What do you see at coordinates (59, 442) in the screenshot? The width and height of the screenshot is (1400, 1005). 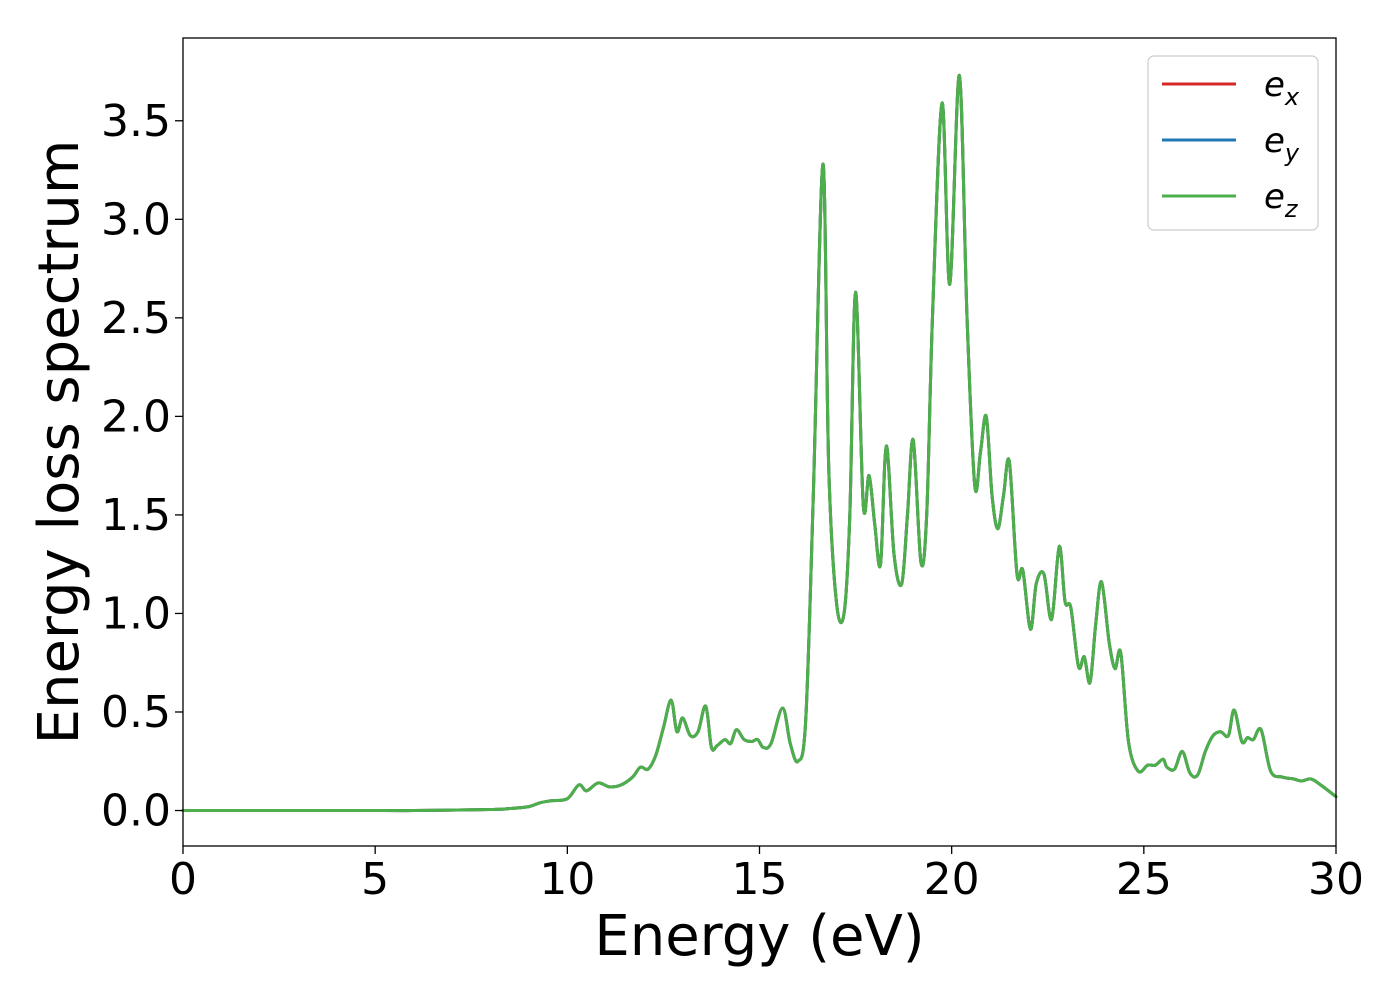 I see `y-axis-label: Energy loss spectrum` at bounding box center [59, 442].